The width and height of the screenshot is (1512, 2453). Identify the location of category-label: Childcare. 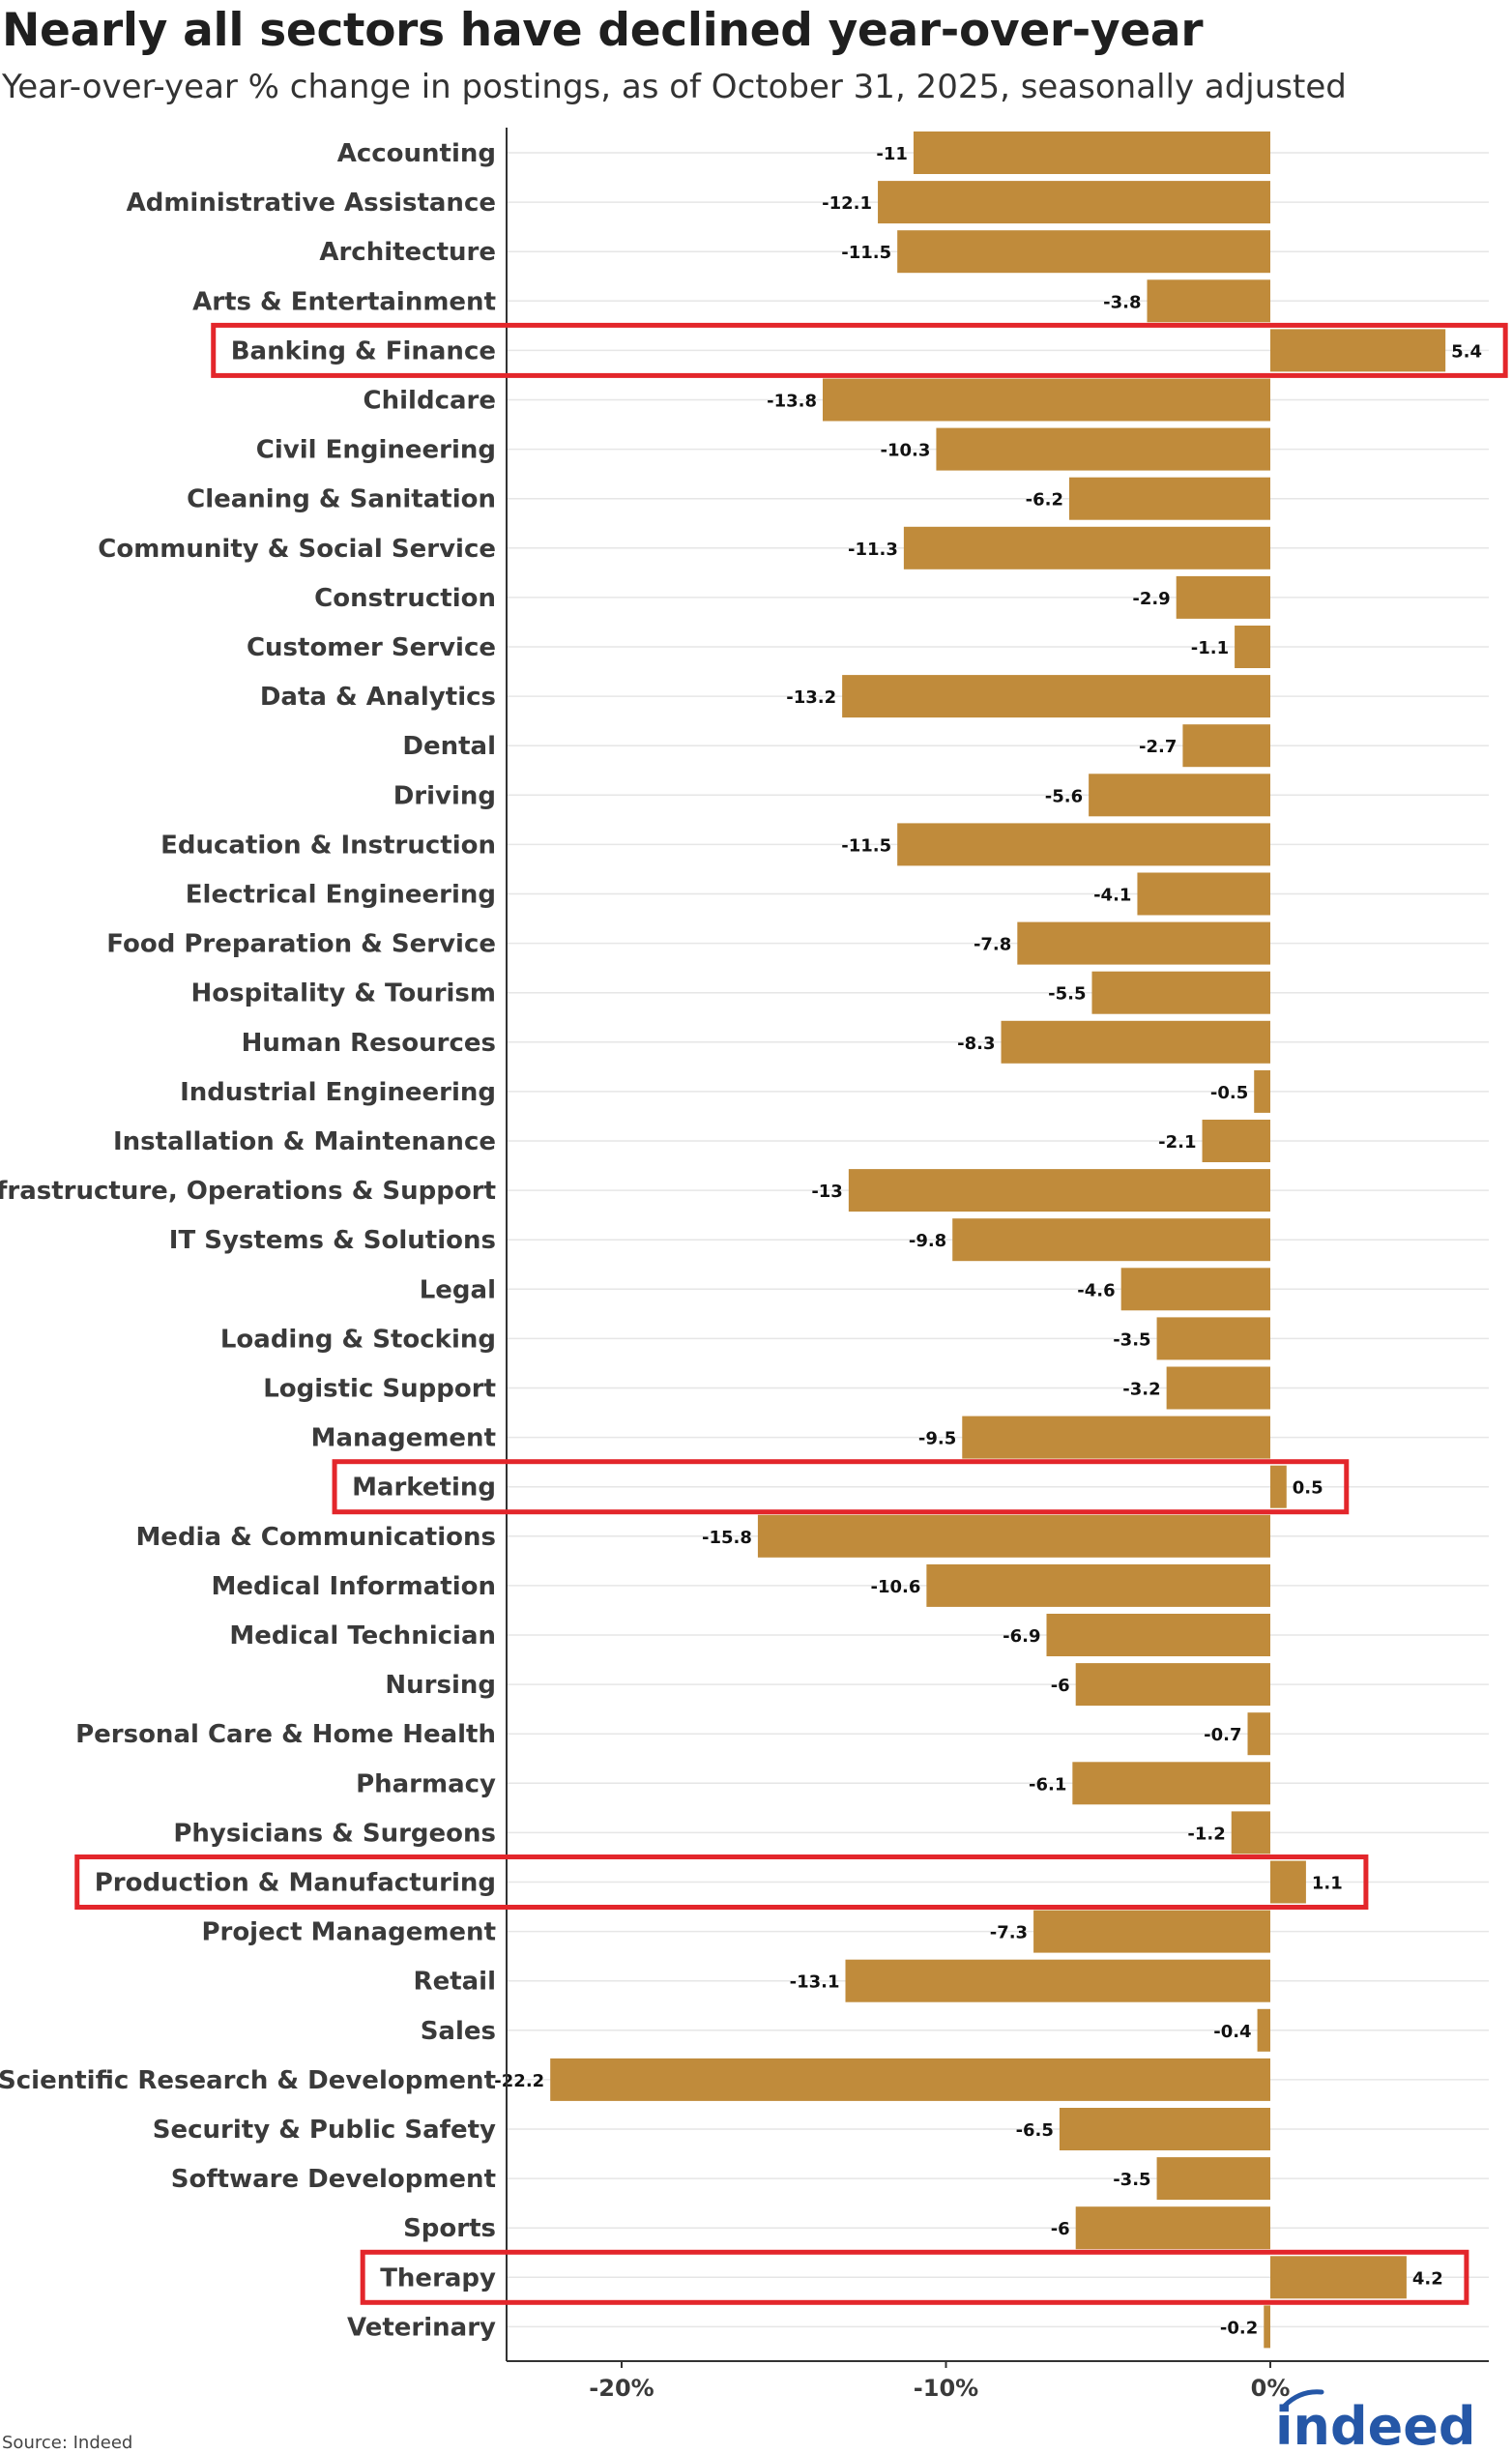
(429, 401).